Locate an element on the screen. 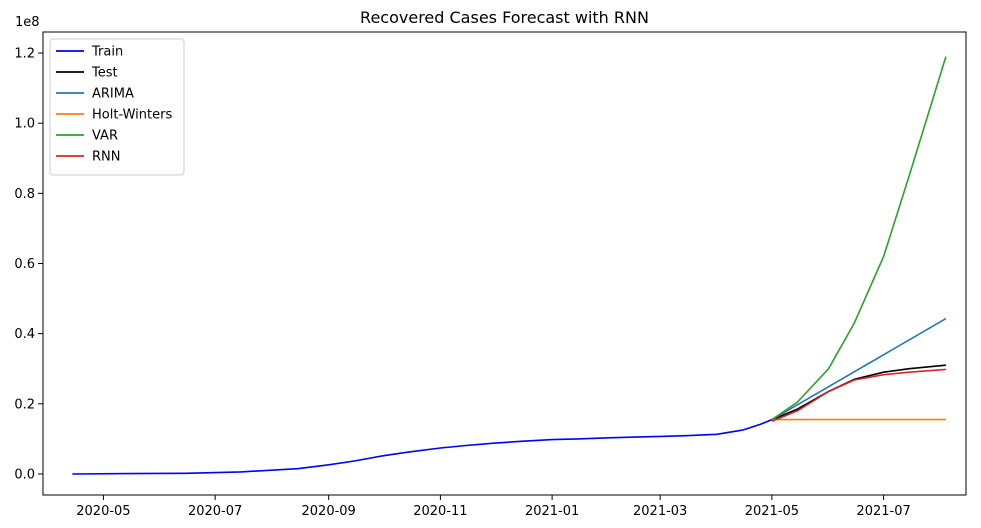 This screenshot has height=528, width=981. y-tick-label: 1.2 is located at coordinates (24, 54).